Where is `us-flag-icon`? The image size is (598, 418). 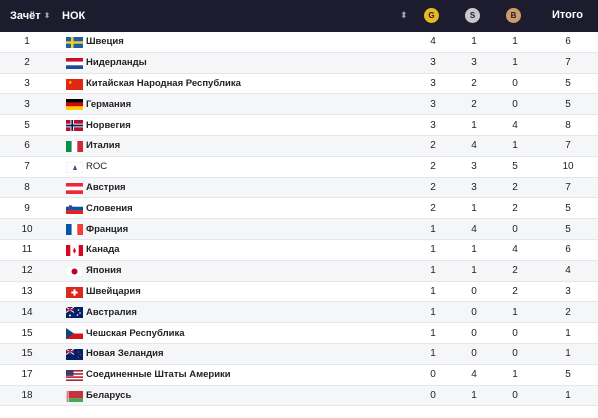 us-flag-icon is located at coordinates (74, 375).